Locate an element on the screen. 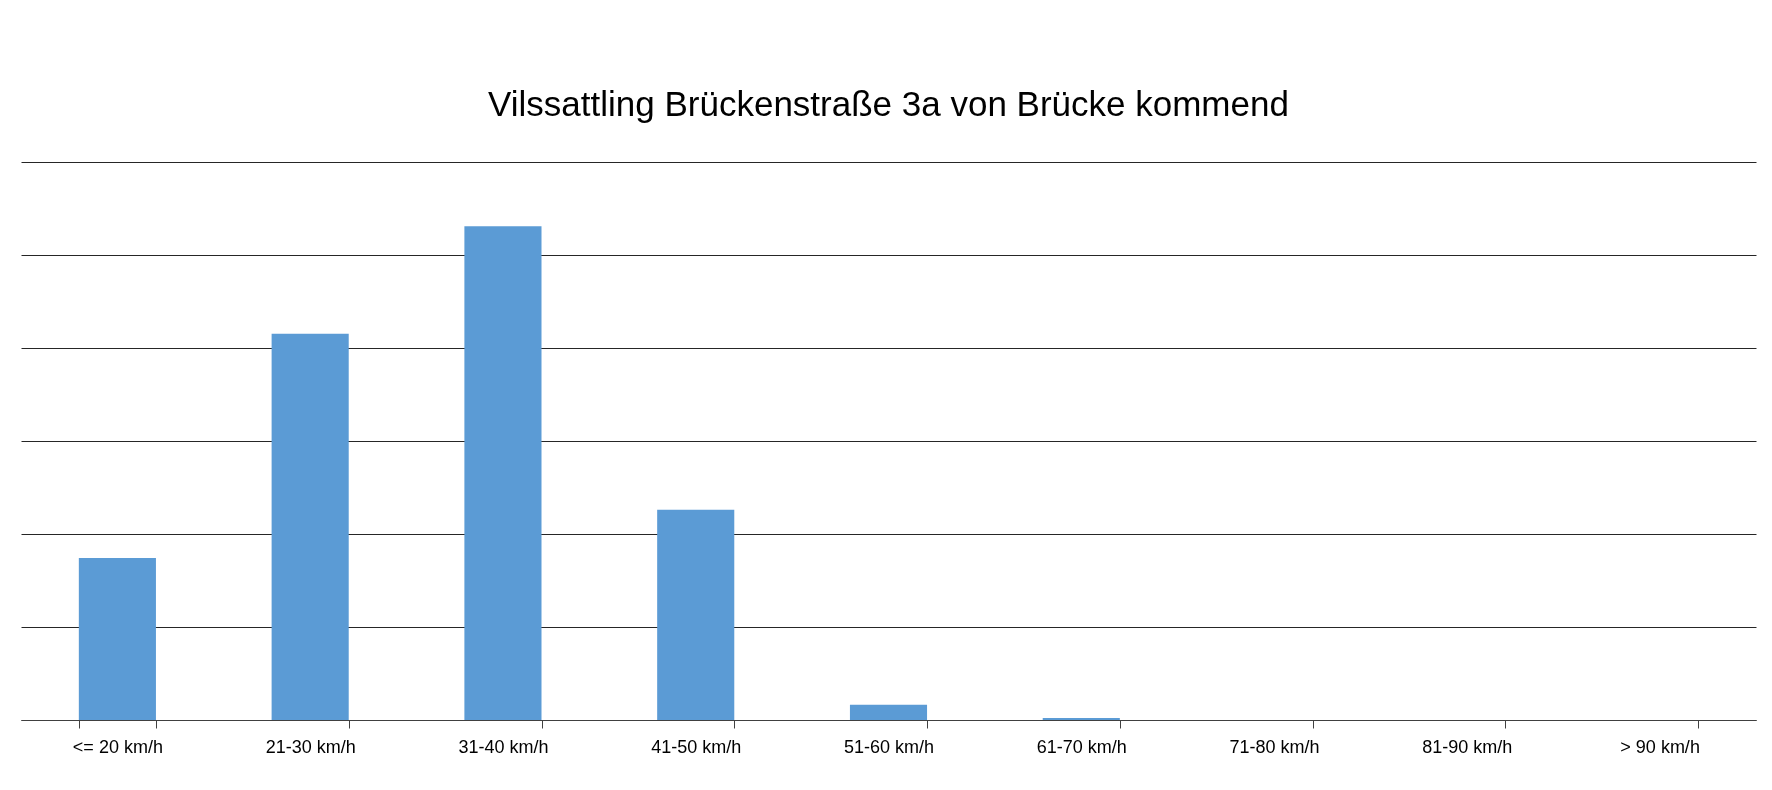 This screenshot has width=1772, height=790. x-tick-label: <= 20 km/h is located at coordinates (117, 746).